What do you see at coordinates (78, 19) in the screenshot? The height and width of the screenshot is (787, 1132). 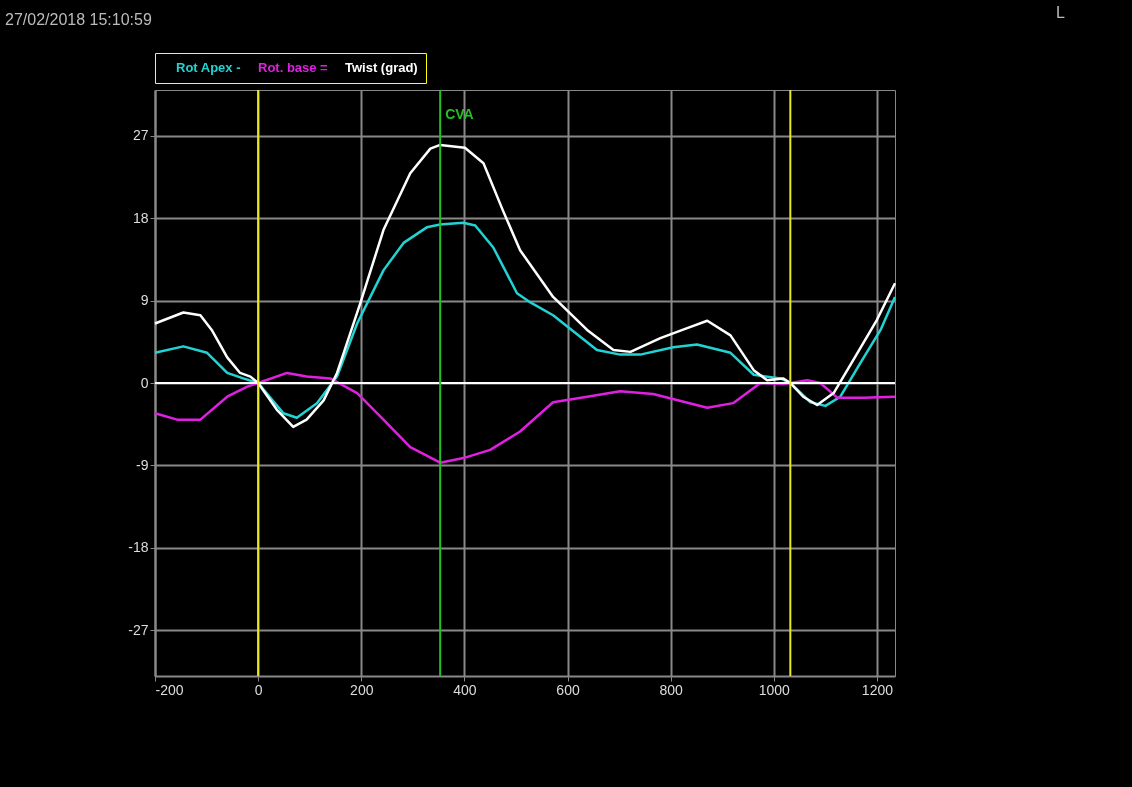 I see `text: 27/02/2018 15:10:59` at bounding box center [78, 19].